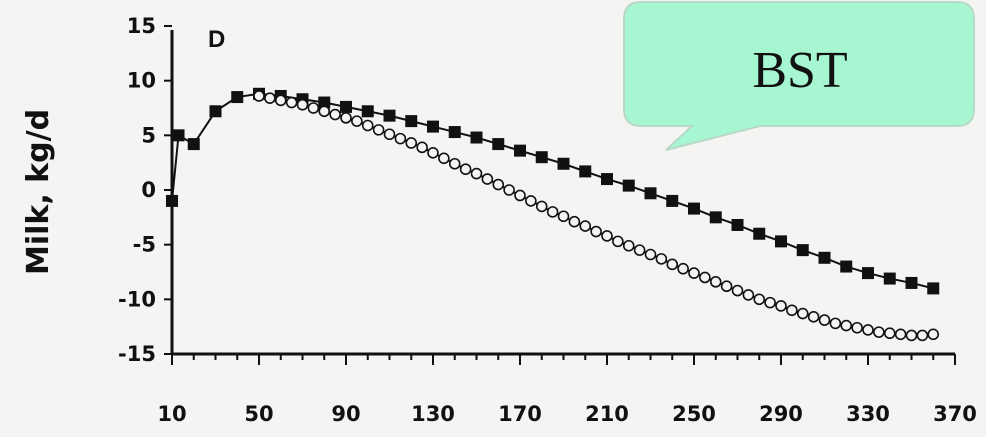  Describe the element at coordinates (781, 414) in the screenshot. I see `x-tick-label: 290` at that location.